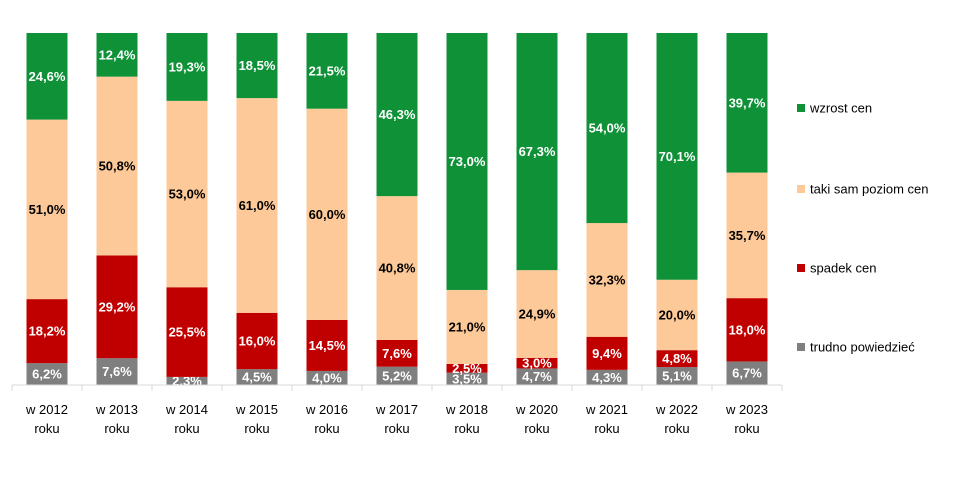  Describe the element at coordinates (536, 409) in the screenshot. I see `x-tick-label-line: w 2020` at that location.